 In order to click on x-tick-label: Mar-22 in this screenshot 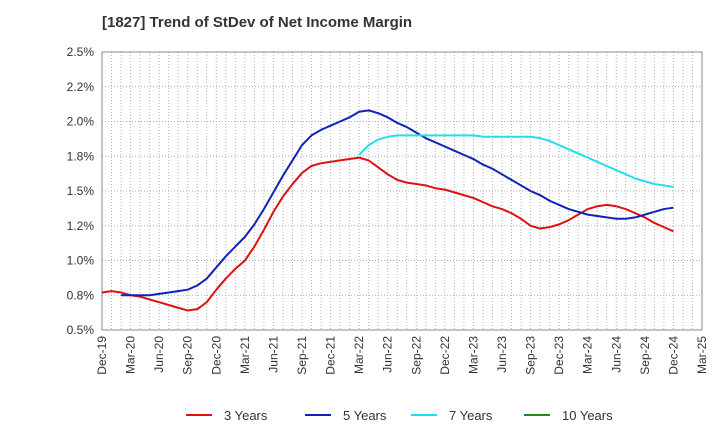, I will do `click(359, 355)`.